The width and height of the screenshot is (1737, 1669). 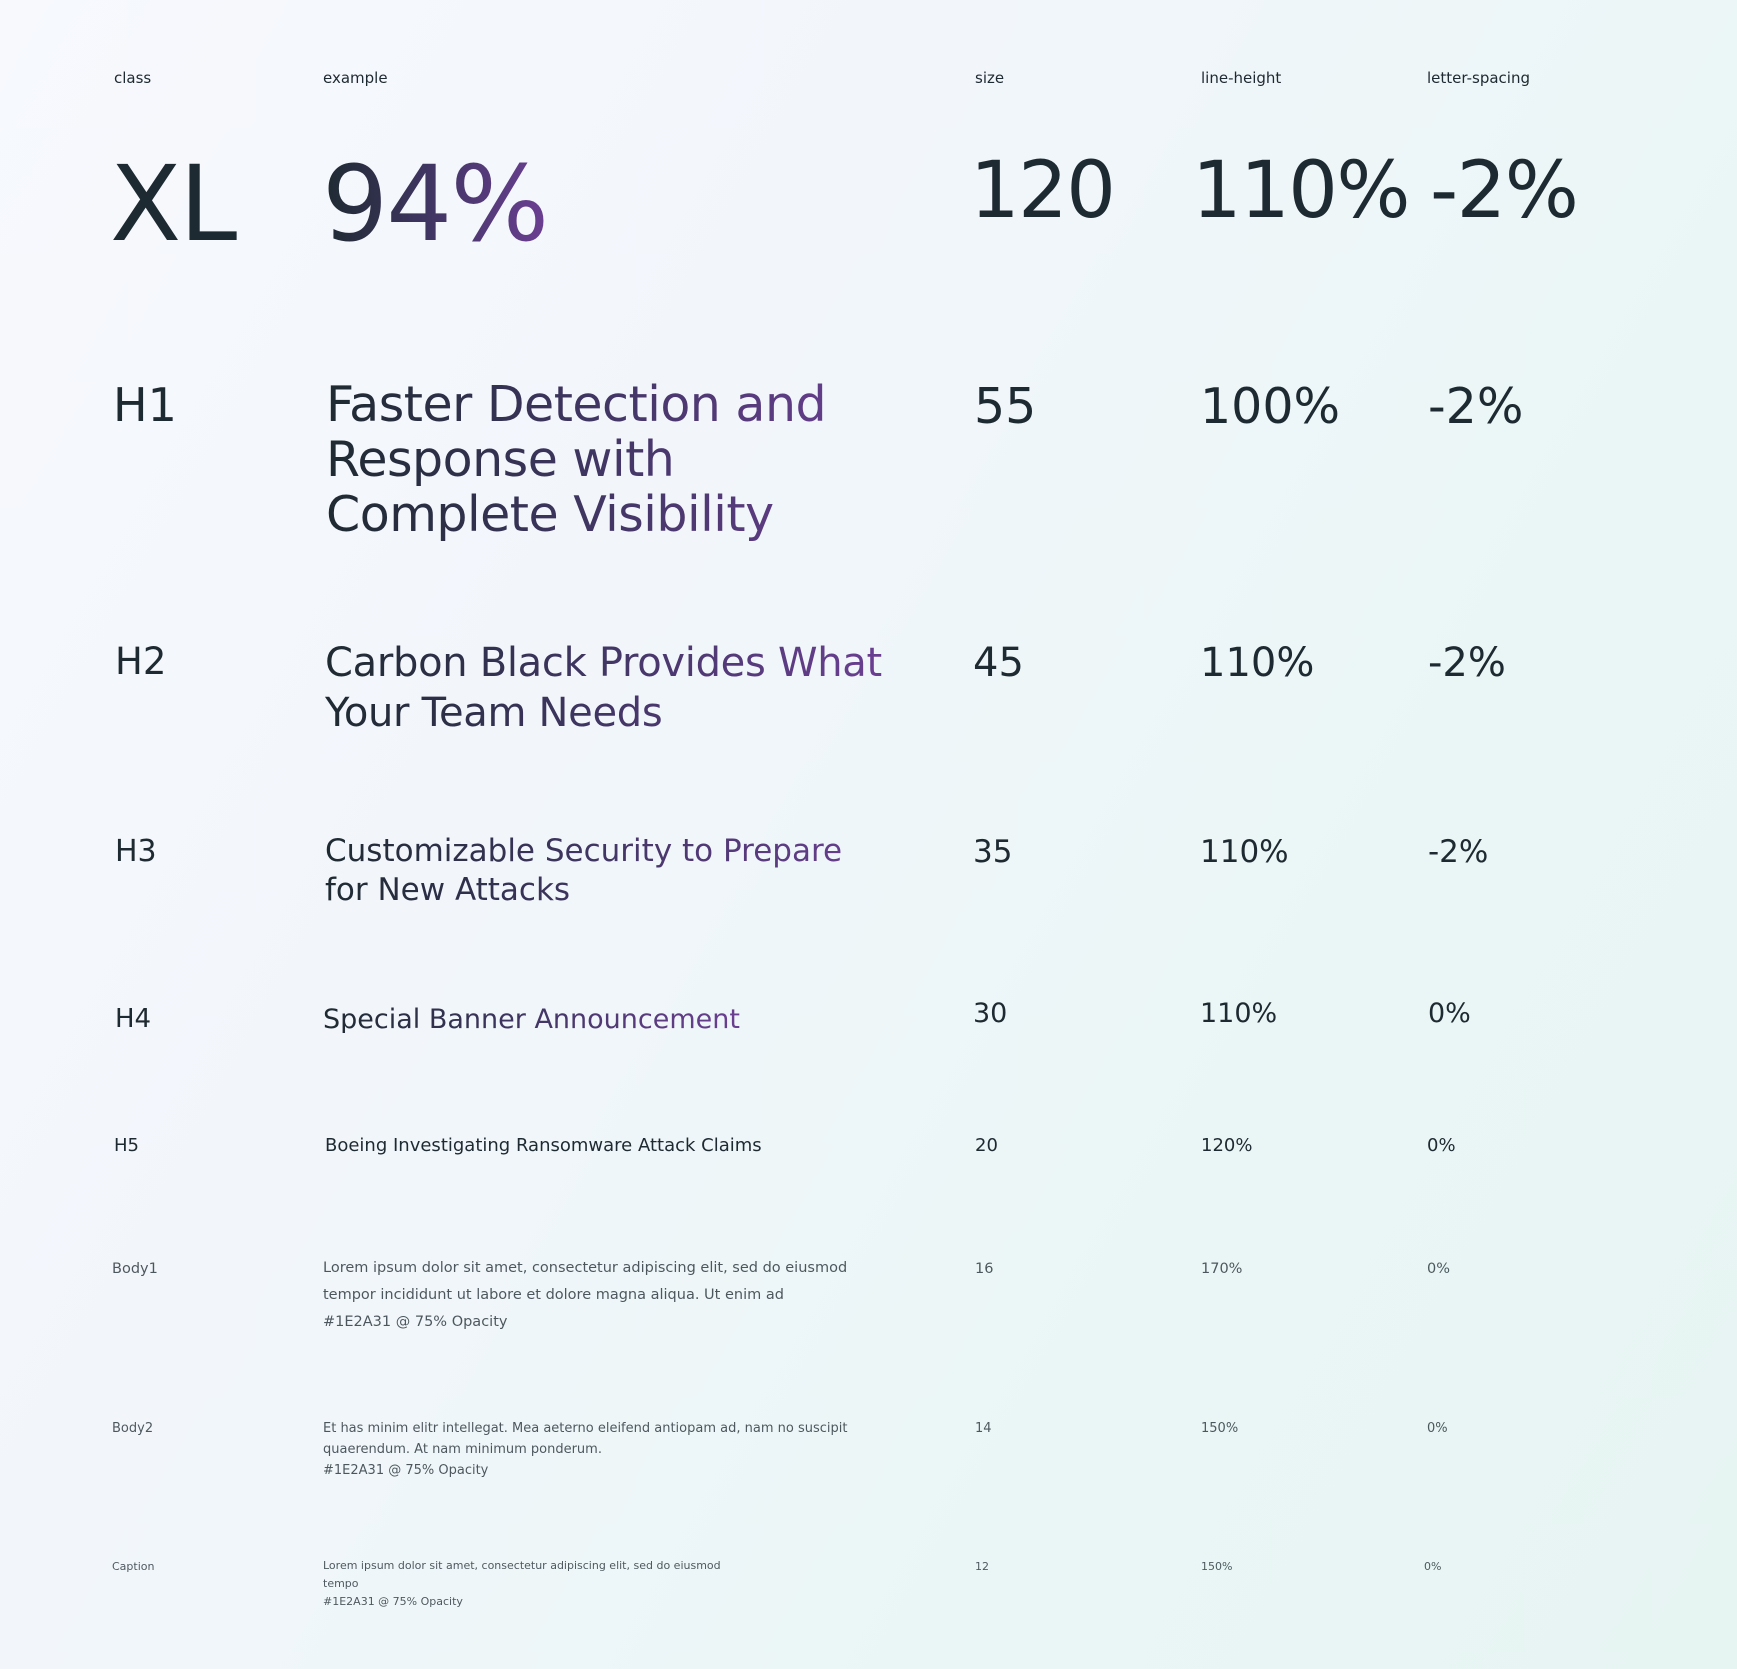 What do you see at coordinates (141, 661) in the screenshot?
I see `row-h2-class: H2` at bounding box center [141, 661].